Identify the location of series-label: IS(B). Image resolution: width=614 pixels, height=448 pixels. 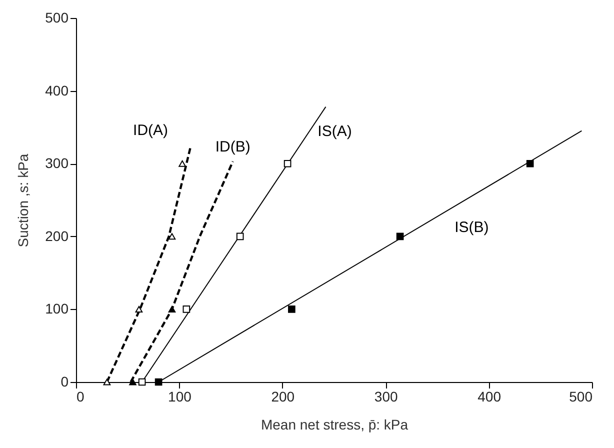
(471, 227).